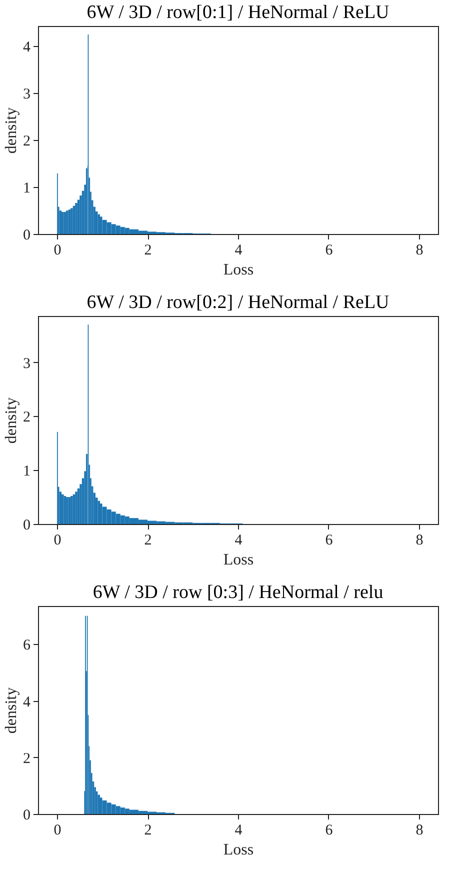 The width and height of the screenshot is (451, 890). I want to click on chart-title: 6W / 3D / row[0:2] / HeNormal / ReLU, so click(238, 302).